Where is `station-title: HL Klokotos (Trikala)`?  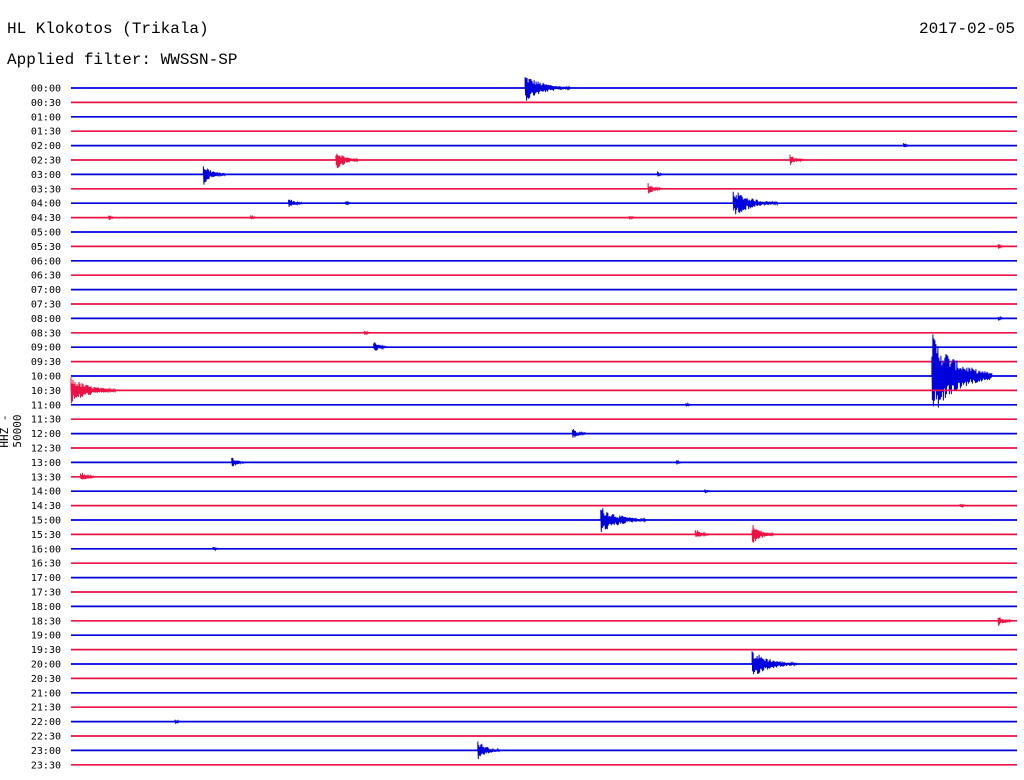
station-title: HL Klokotos (Trikala) is located at coordinates (108, 29).